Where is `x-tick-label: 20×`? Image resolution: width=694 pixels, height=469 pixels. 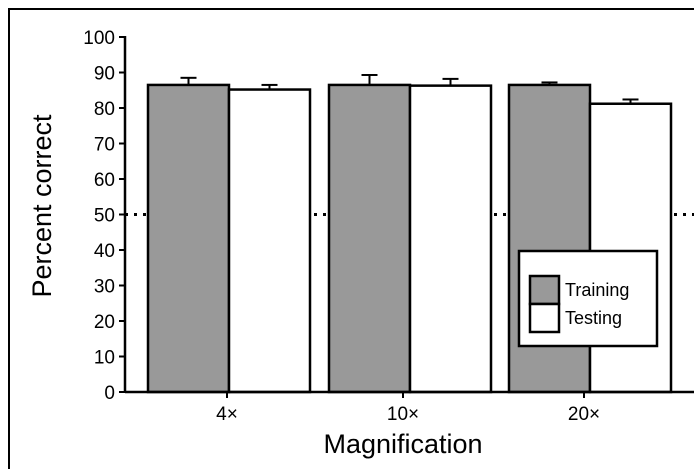
x-tick-label: 20× is located at coordinates (584, 414).